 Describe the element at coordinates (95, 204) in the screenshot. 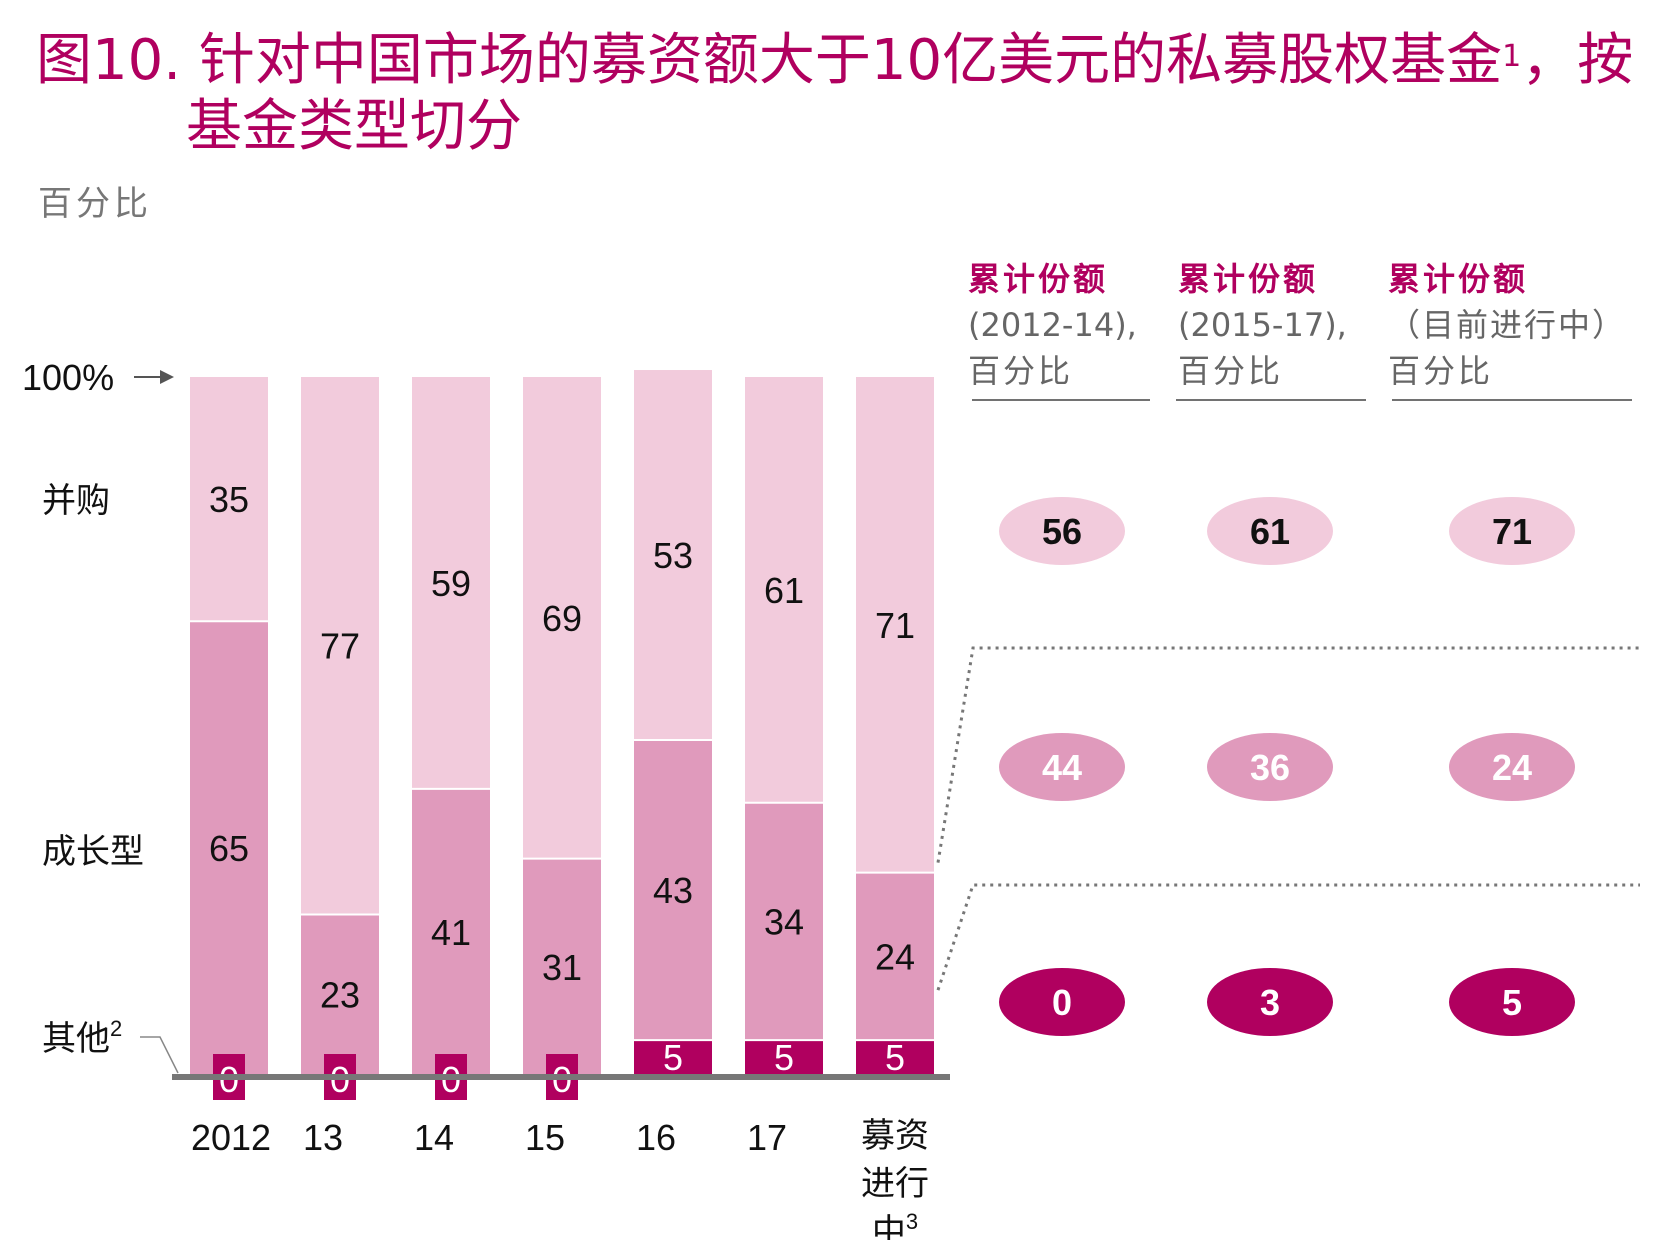

I see `unit-label: 百分比` at that location.